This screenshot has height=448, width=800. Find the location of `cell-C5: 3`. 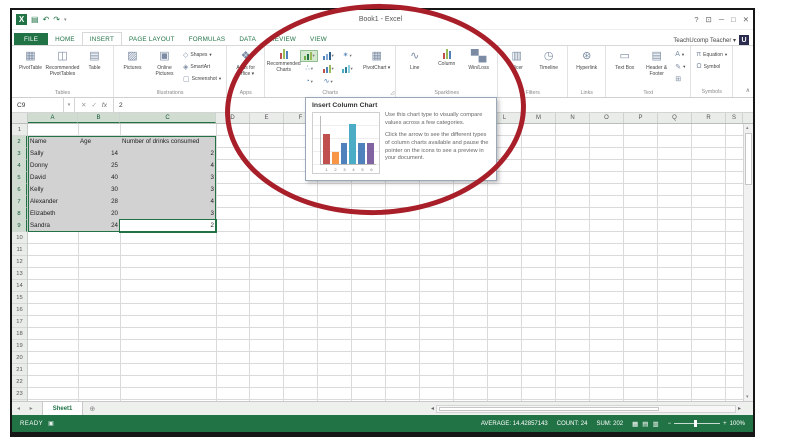

cell-C5: 3 is located at coordinates (212, 177).